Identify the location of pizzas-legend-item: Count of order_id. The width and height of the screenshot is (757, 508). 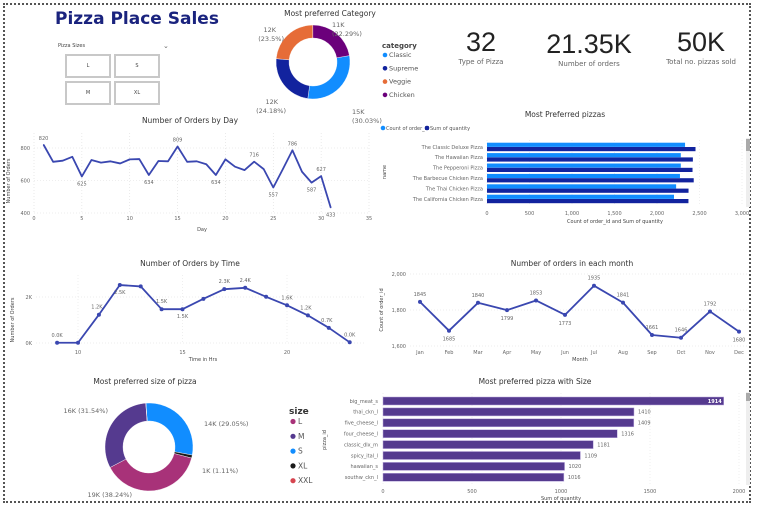
(407, 129).